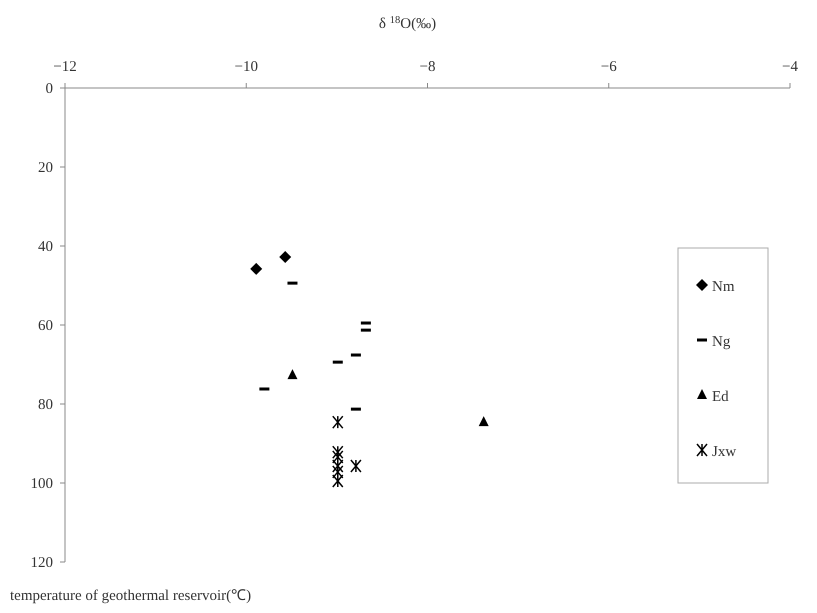 The height and width of the screenshot is (613, 817). Describe the element at coordinates (723, 287) in the screenshot. I see `legend-label: Nm` at that location.